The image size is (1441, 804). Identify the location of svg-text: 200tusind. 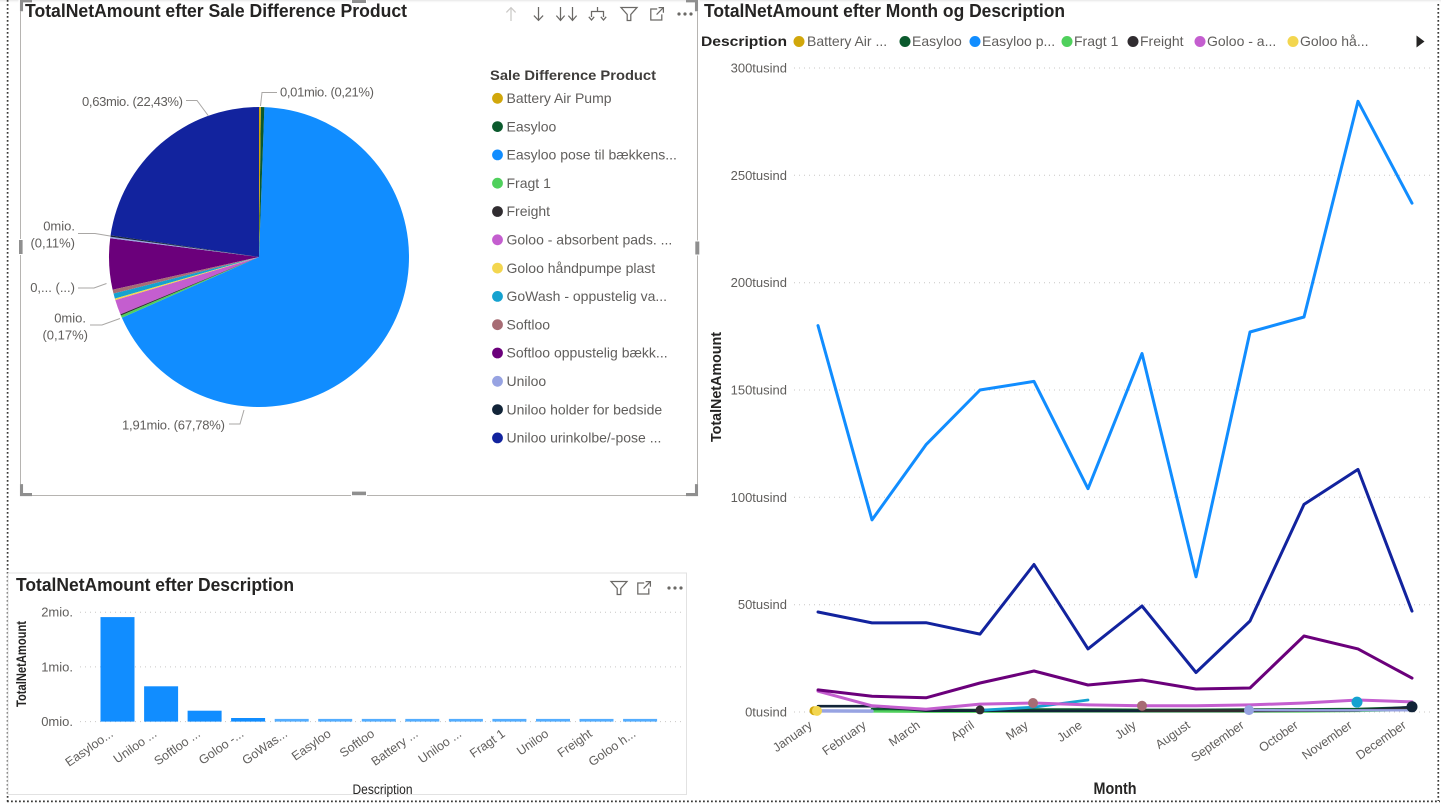
(759, 282).